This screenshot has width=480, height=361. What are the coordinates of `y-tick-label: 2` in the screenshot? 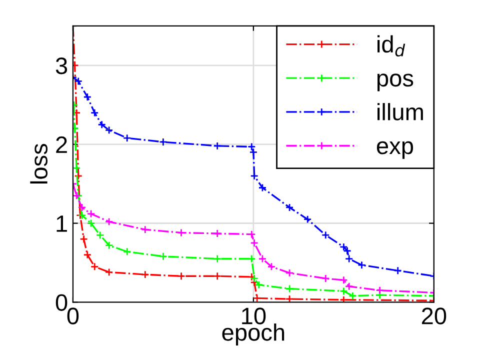 It's located at (61, 144).